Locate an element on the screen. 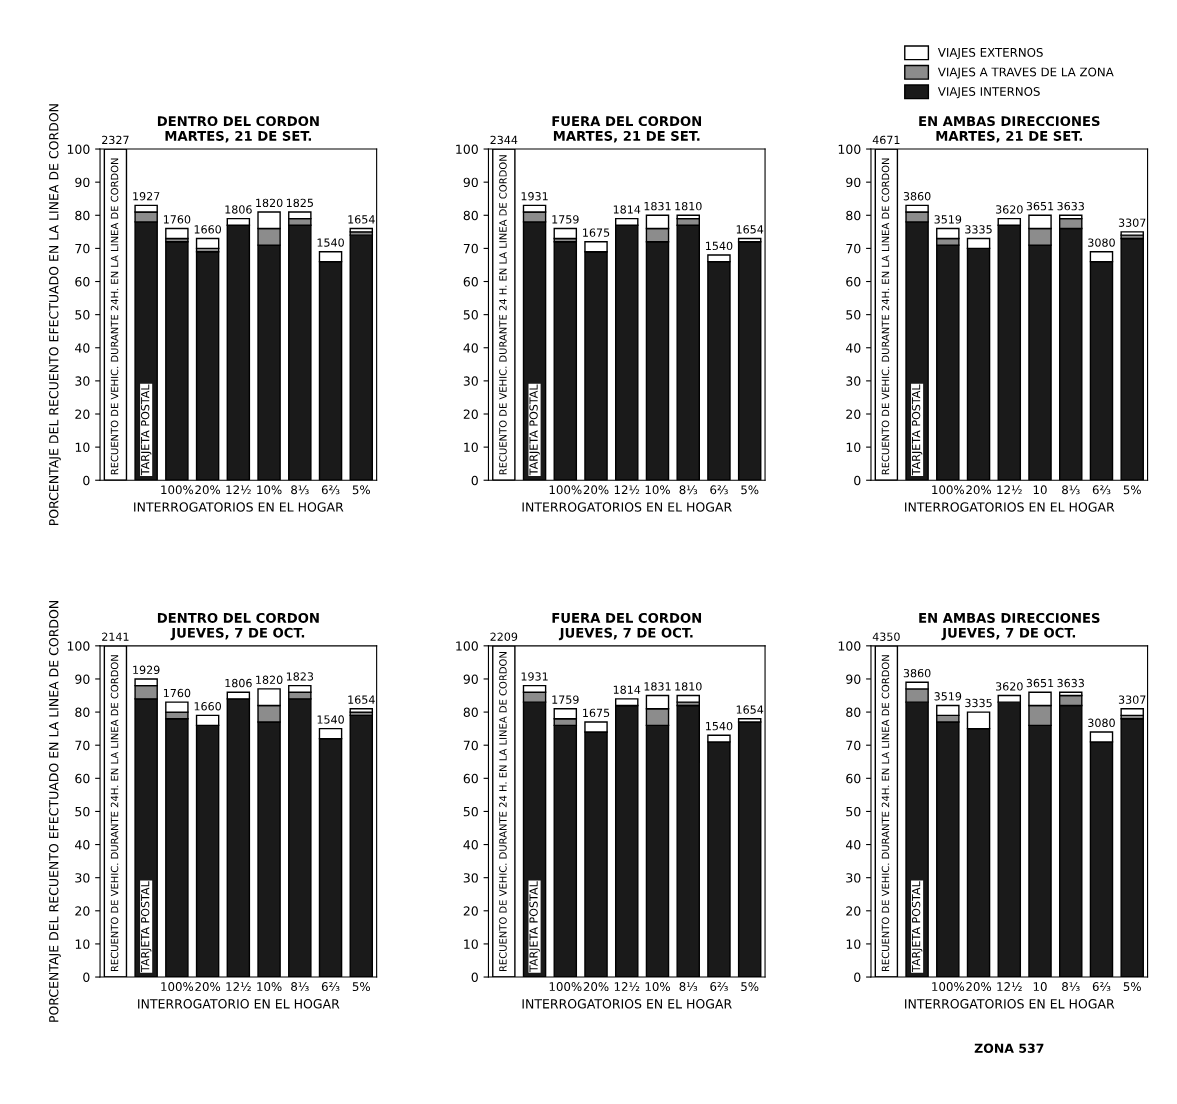 This screenshot has width=1177, height=1104. annotation: 2209 is located at coordinates (504, 636).